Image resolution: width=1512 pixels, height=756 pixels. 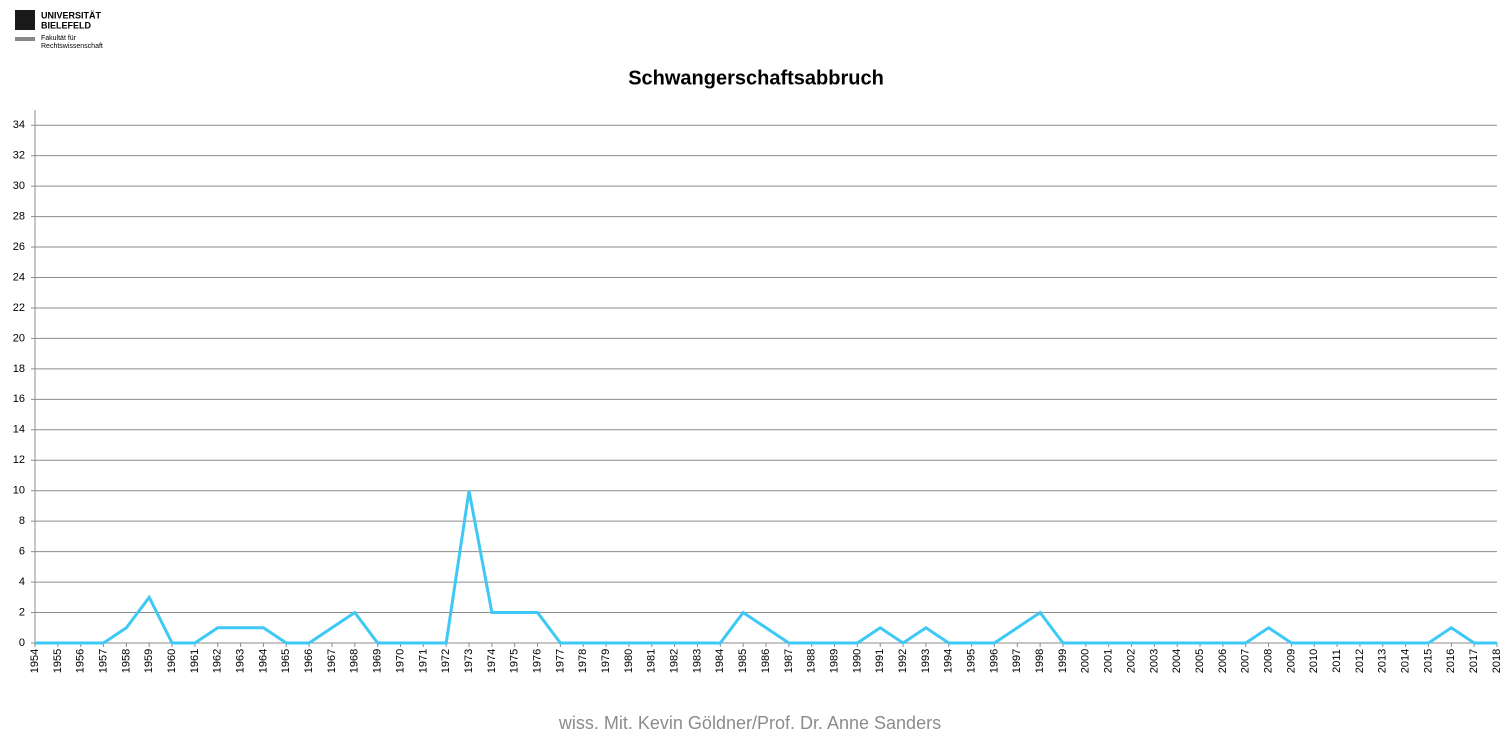 What do you see at coordinates (263, 661) in the screenshot?
I see `x-tick-label: 1964` at bounding box center [263, 661].